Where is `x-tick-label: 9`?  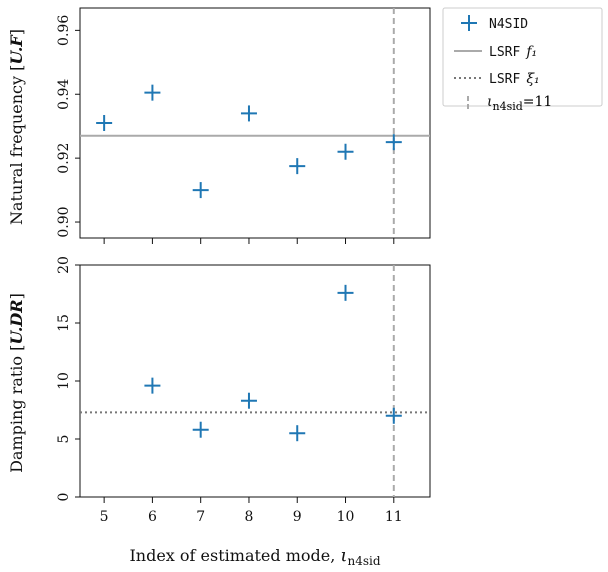 x-tick-label: 9 is located at coordinates (297, 517).